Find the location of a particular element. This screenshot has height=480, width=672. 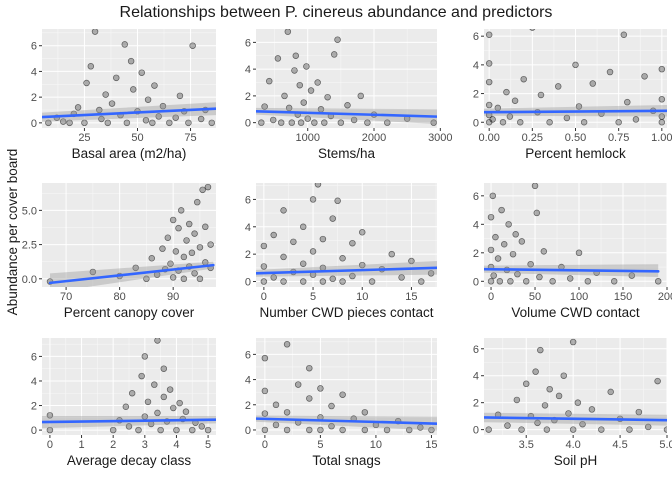

panel-2: 1000 2000 3000 0 2 4 6 Stems/ha is located at coordinates (349, 95).